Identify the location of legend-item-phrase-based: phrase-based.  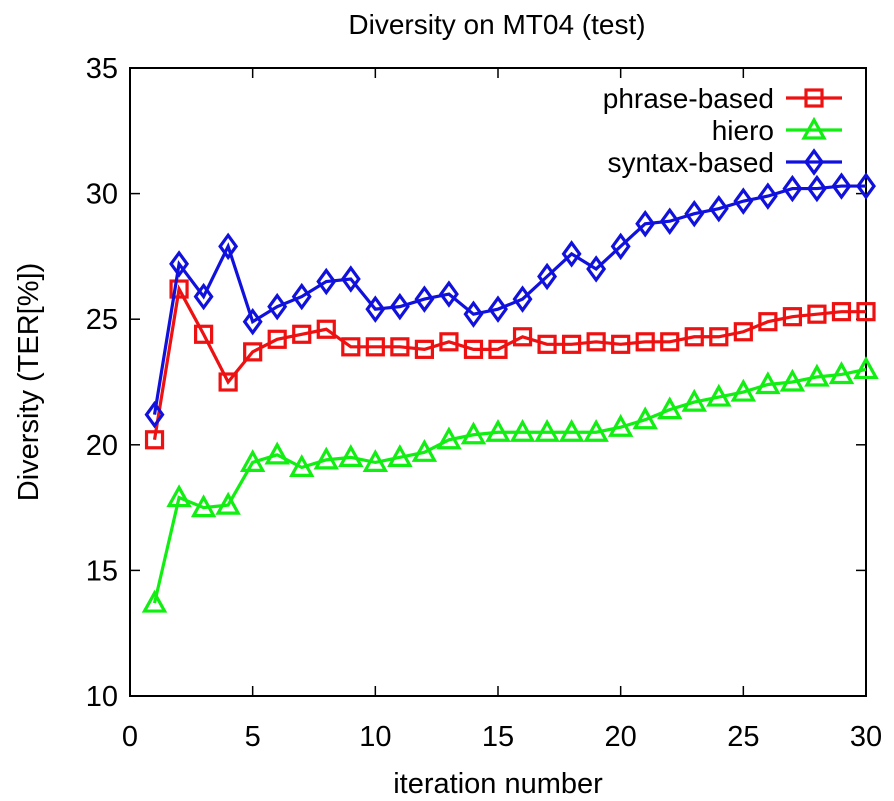
(722, 98).